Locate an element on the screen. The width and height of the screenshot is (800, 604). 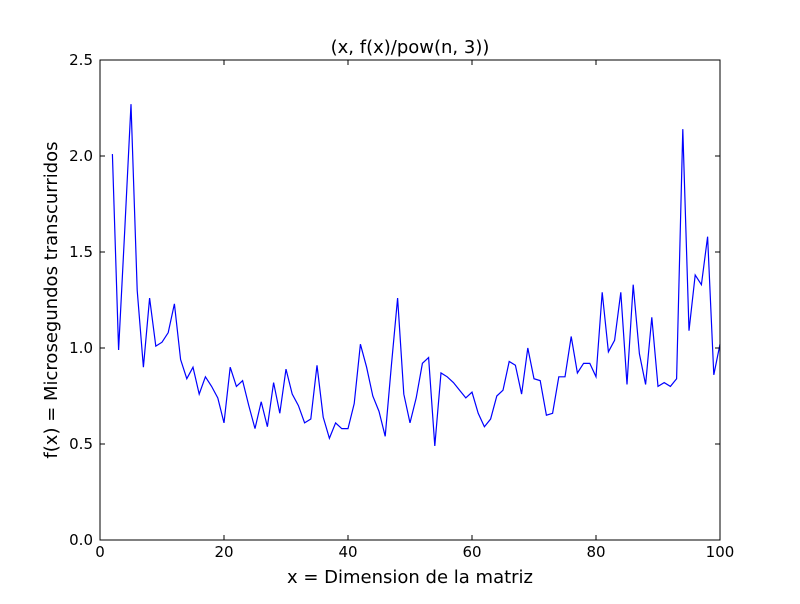
x-tick-label: 60 is located at coordinates (471, 552).